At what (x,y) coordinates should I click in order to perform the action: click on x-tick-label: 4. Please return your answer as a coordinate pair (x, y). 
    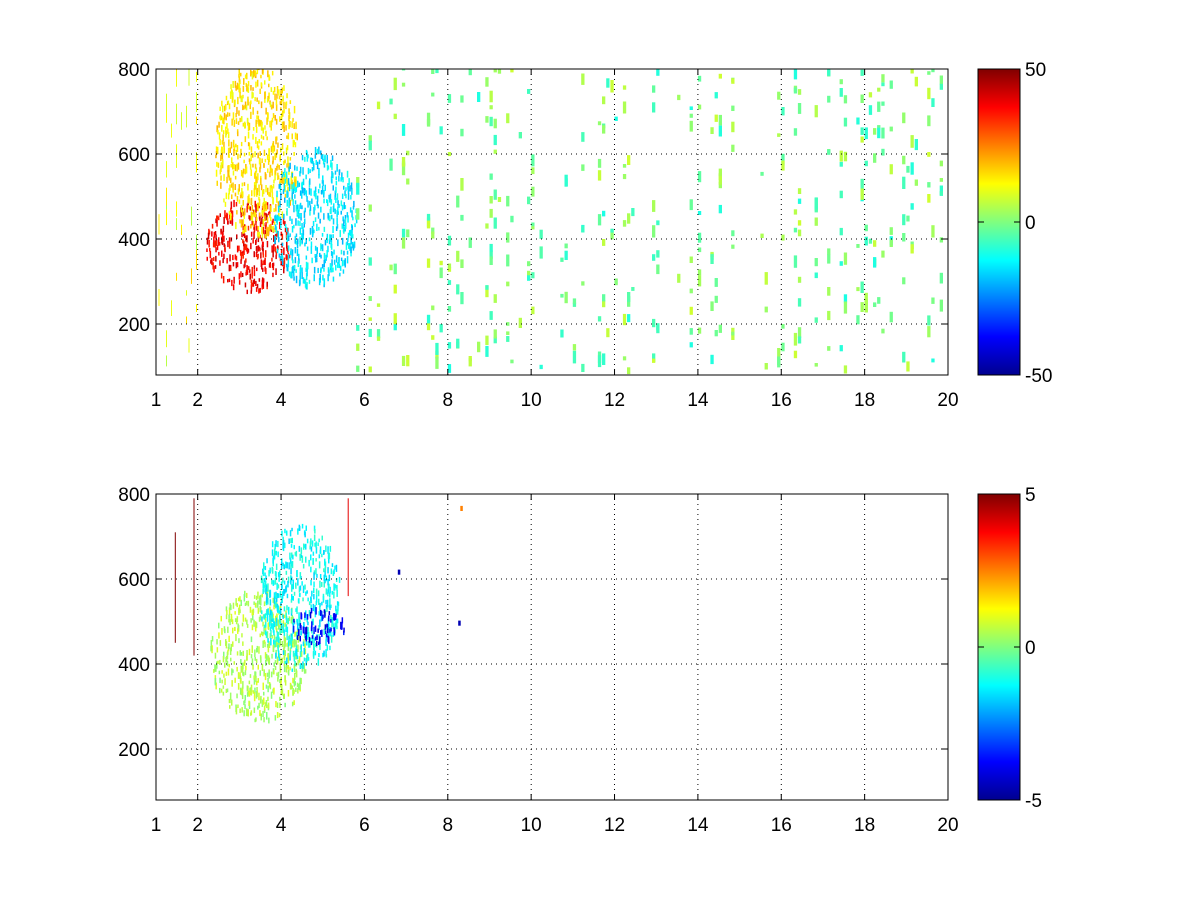
    Looking at the image, I should click on (281, 825).